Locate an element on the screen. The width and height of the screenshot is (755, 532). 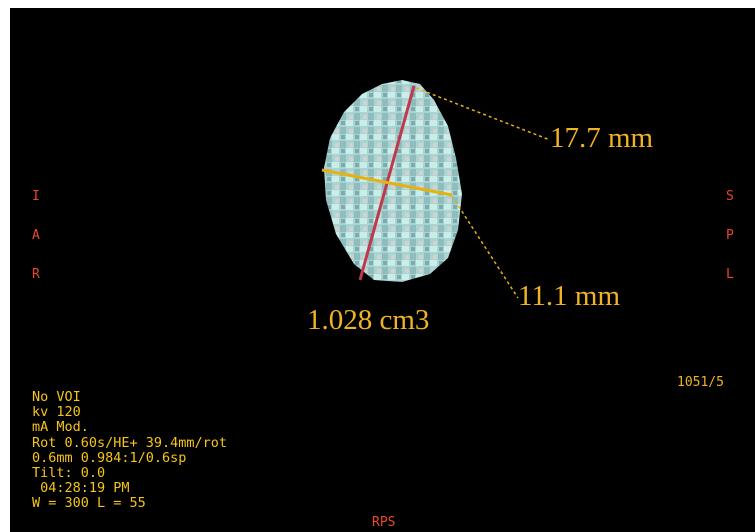
orientation-letter: R is located at coordinates (36, 274).